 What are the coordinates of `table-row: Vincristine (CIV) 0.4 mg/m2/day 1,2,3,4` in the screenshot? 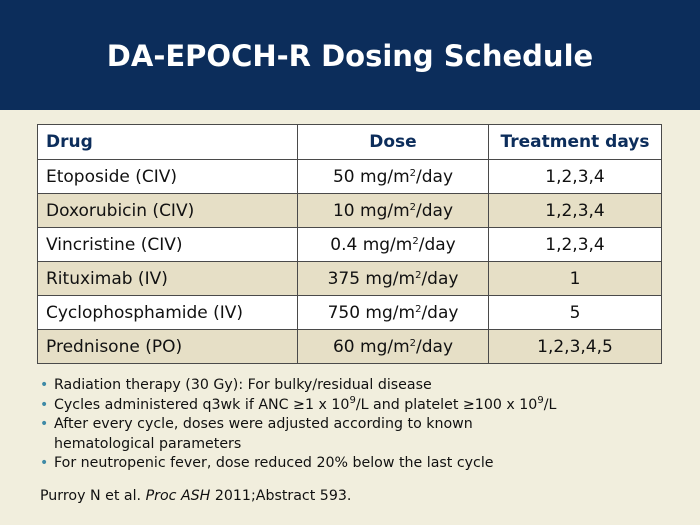 It's located at (349, 244).